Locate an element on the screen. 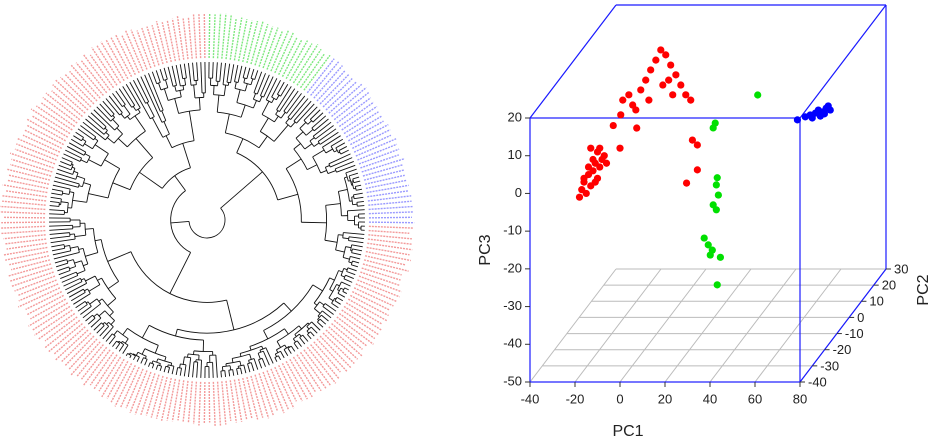  floor-grid-line is located at coordinates (753, 325).